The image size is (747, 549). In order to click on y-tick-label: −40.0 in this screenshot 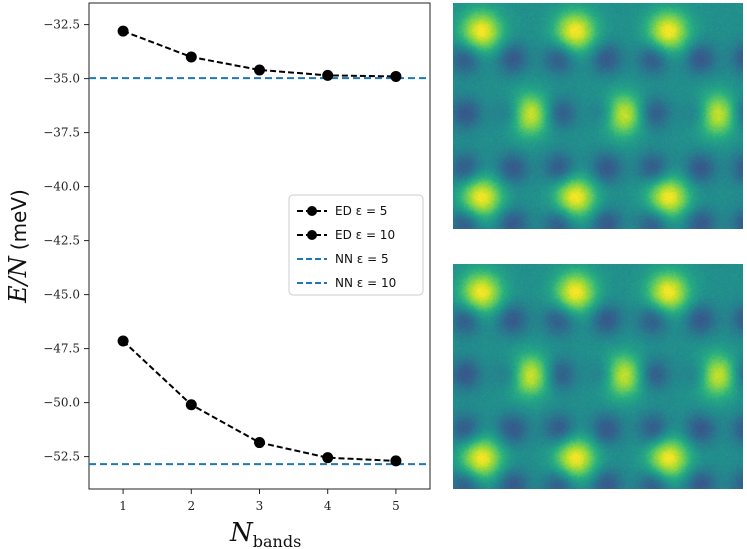, I will do `click(61, 187)`.